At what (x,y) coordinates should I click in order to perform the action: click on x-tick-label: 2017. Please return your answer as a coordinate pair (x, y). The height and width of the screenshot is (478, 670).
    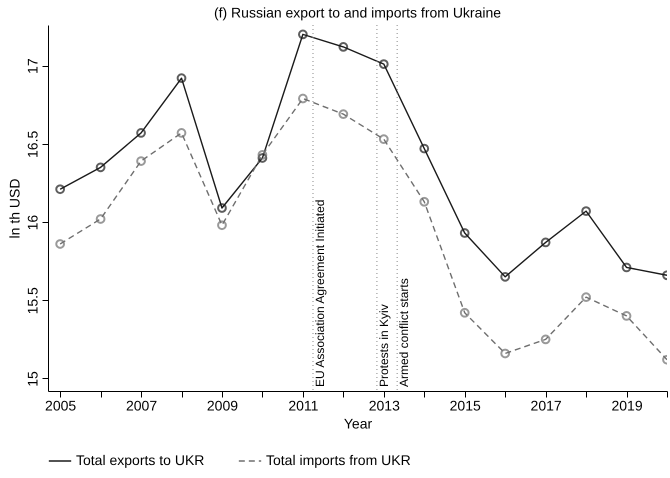
    Looking at the image, I should click on (546, 406).